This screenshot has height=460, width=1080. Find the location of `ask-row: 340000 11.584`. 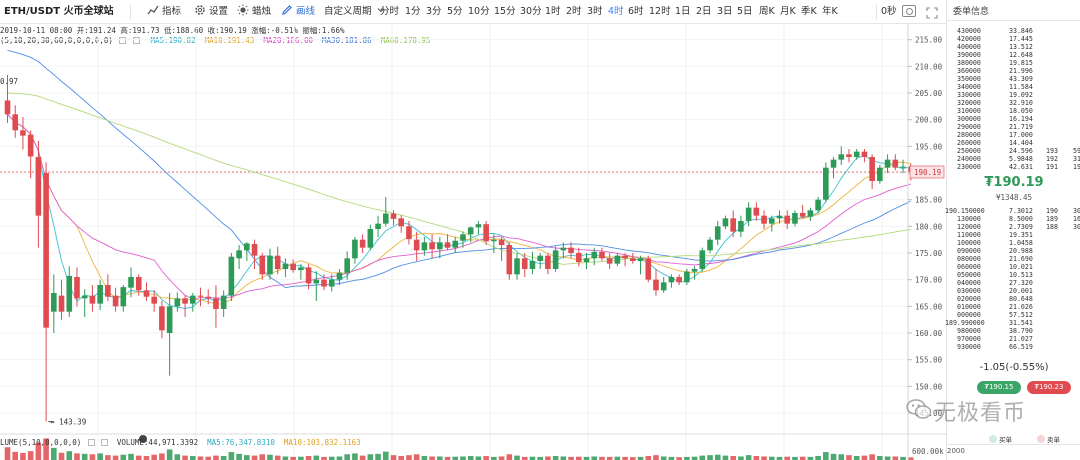

ask-row: 340000 11.584 is located at coordinates (1013, 87).